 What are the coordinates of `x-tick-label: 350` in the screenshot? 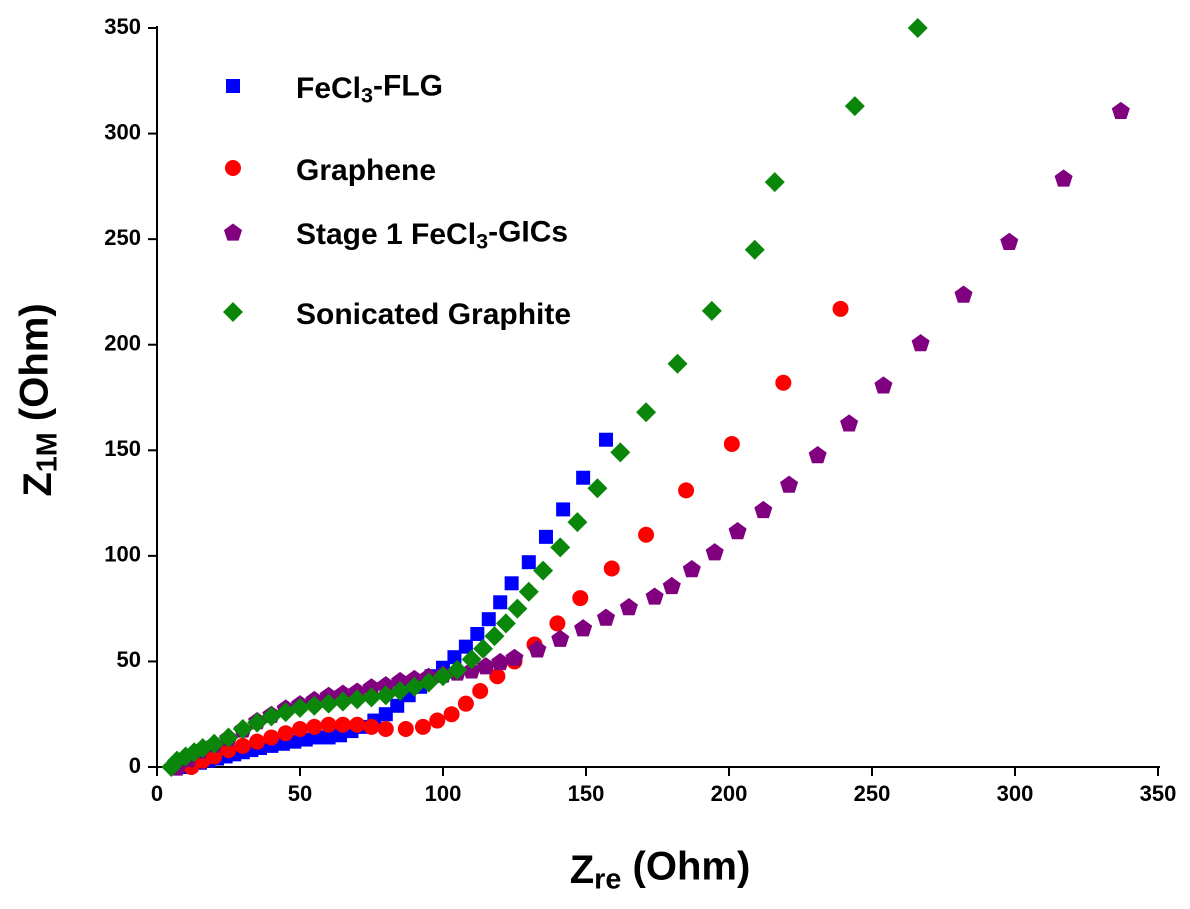 It's located at (1158, 793).